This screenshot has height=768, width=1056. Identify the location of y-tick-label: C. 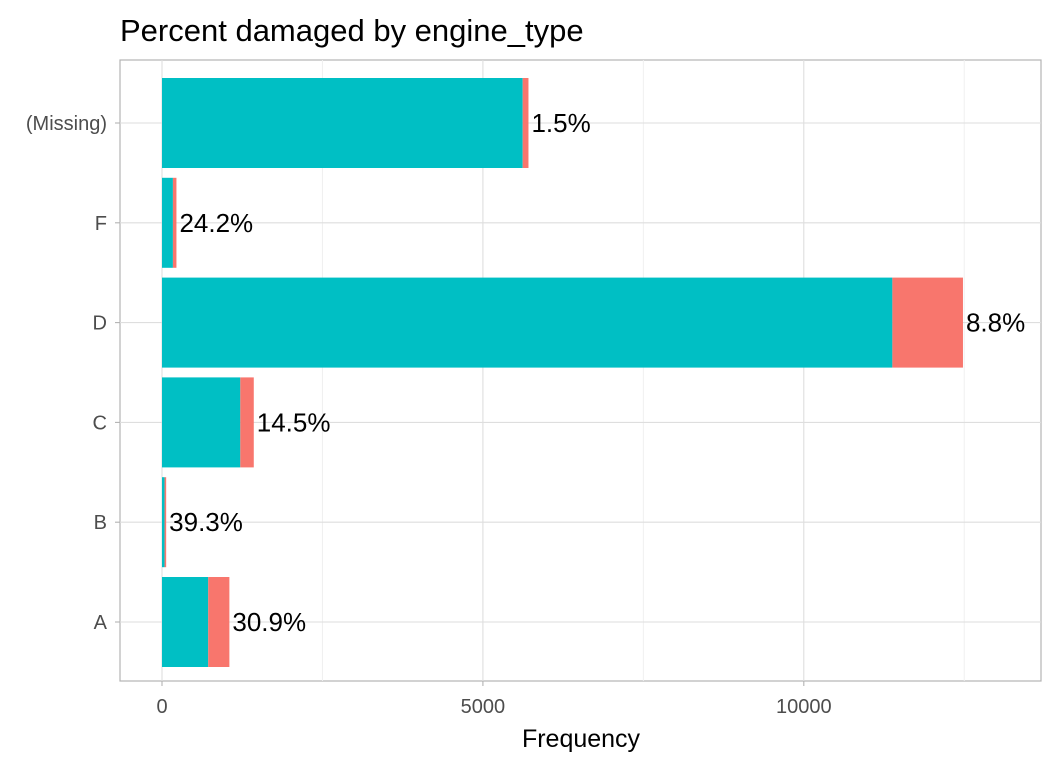
(100, 423).